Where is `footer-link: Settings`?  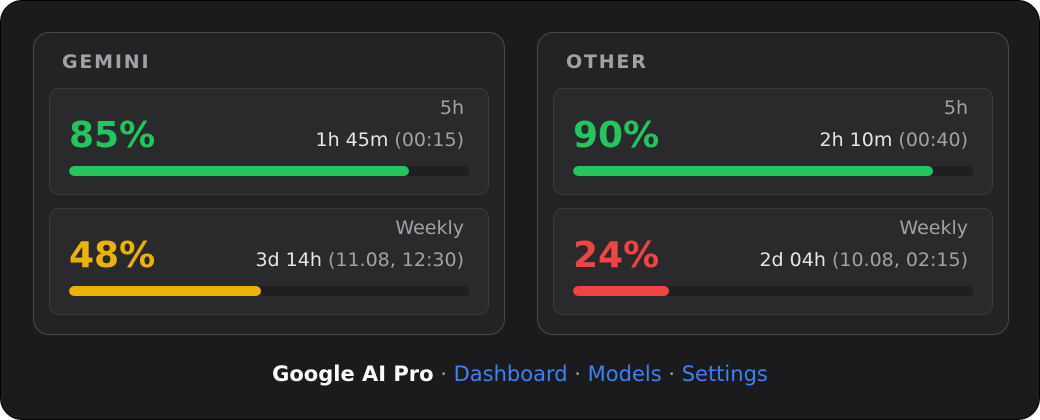 footer-link: Settings is located at coordinates (724, 374).